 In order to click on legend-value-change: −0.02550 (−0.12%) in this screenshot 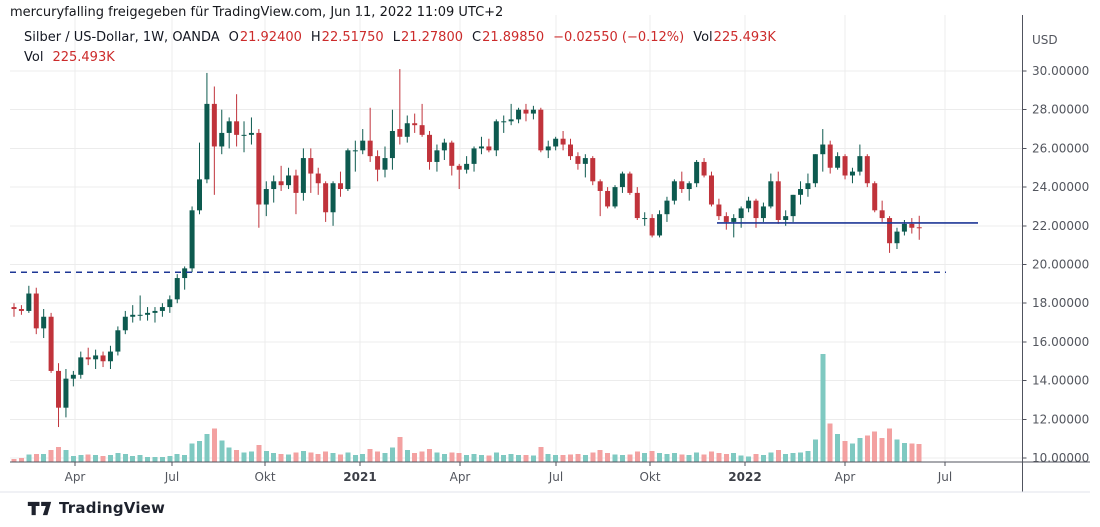, I will do `click(618, 38)`.